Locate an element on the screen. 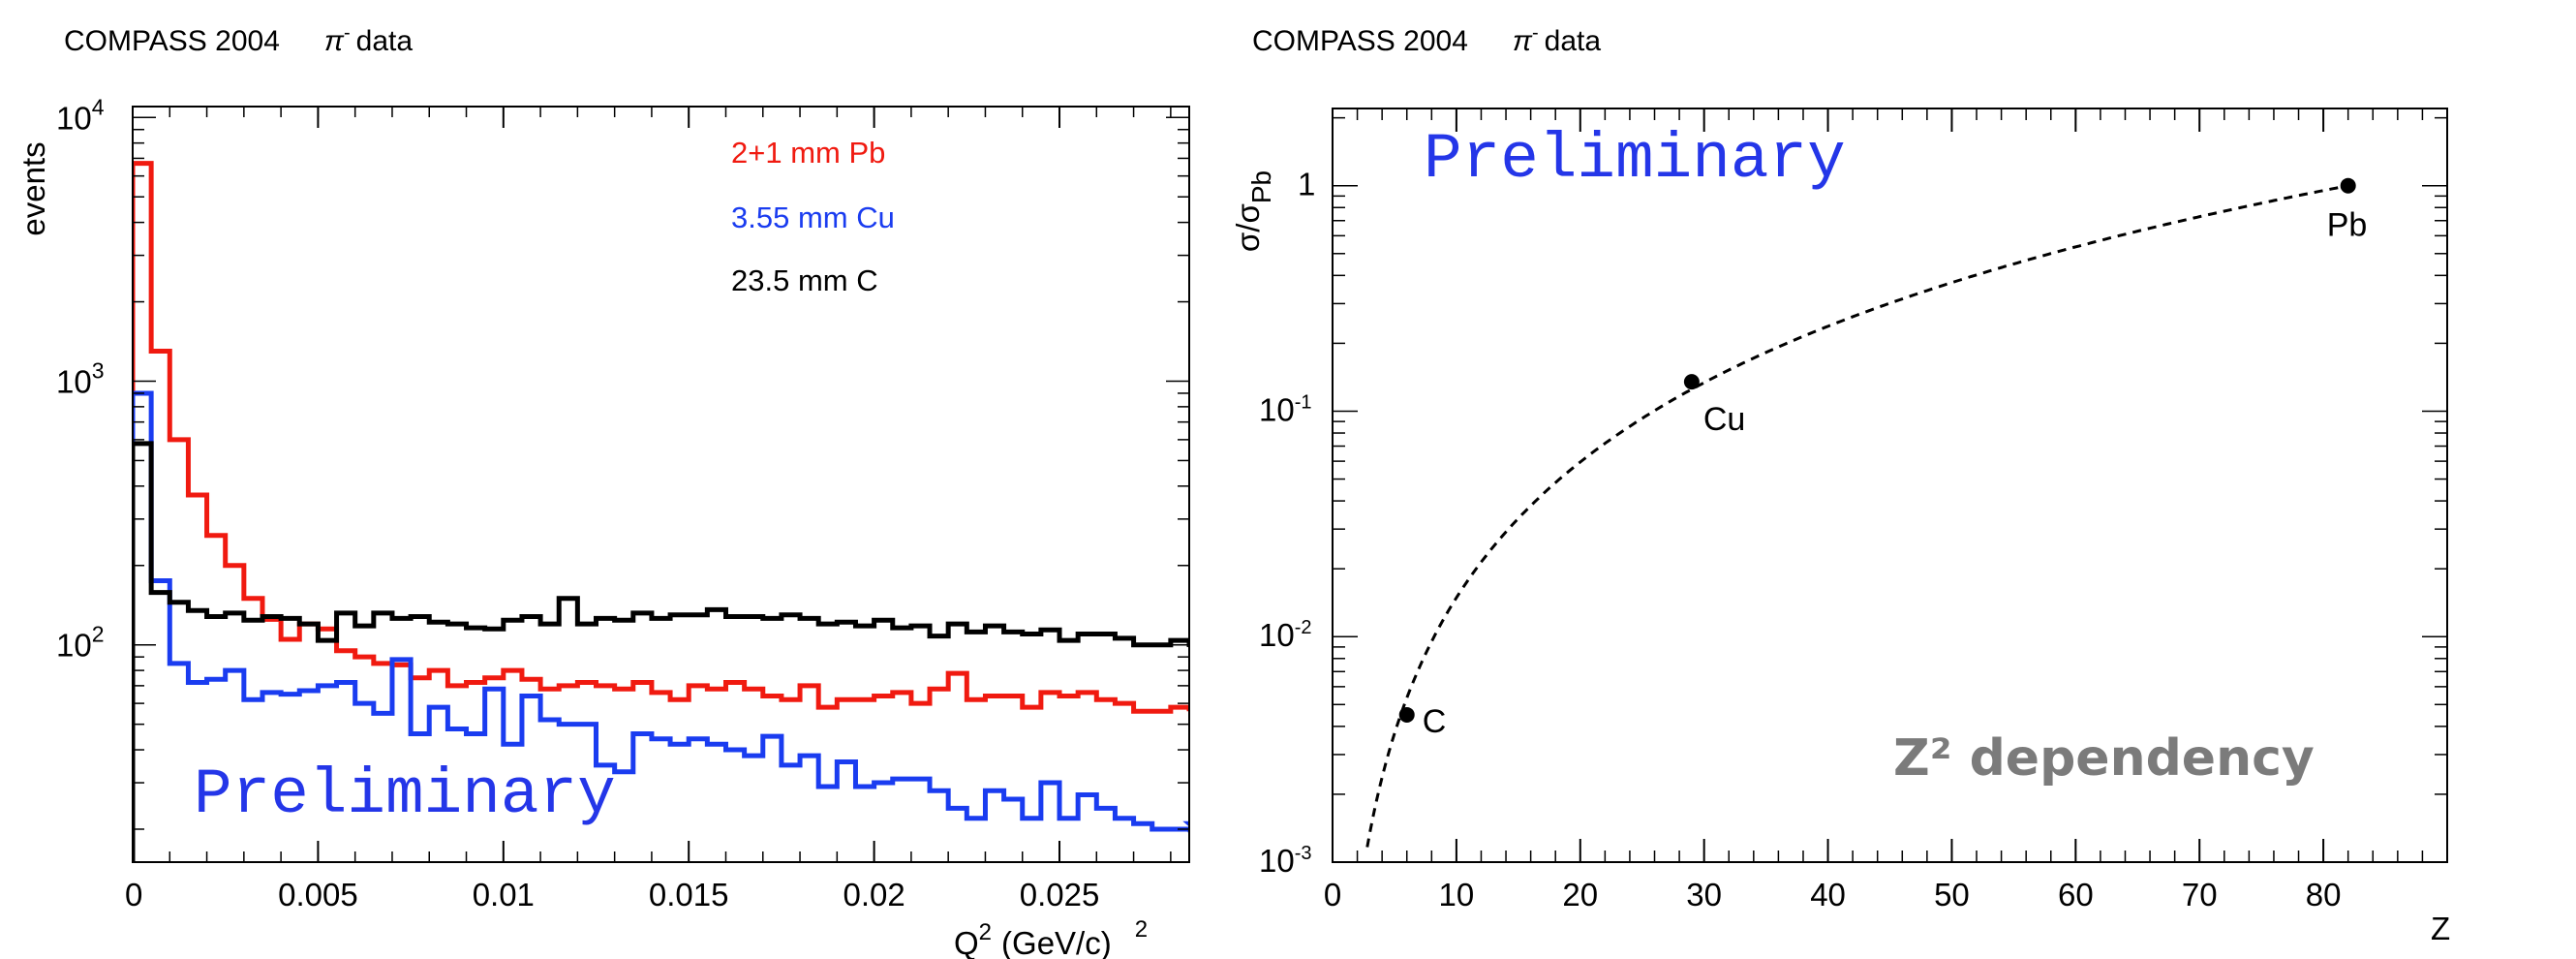  x-tick-label: 50 is located at coordinates (1952, 895).